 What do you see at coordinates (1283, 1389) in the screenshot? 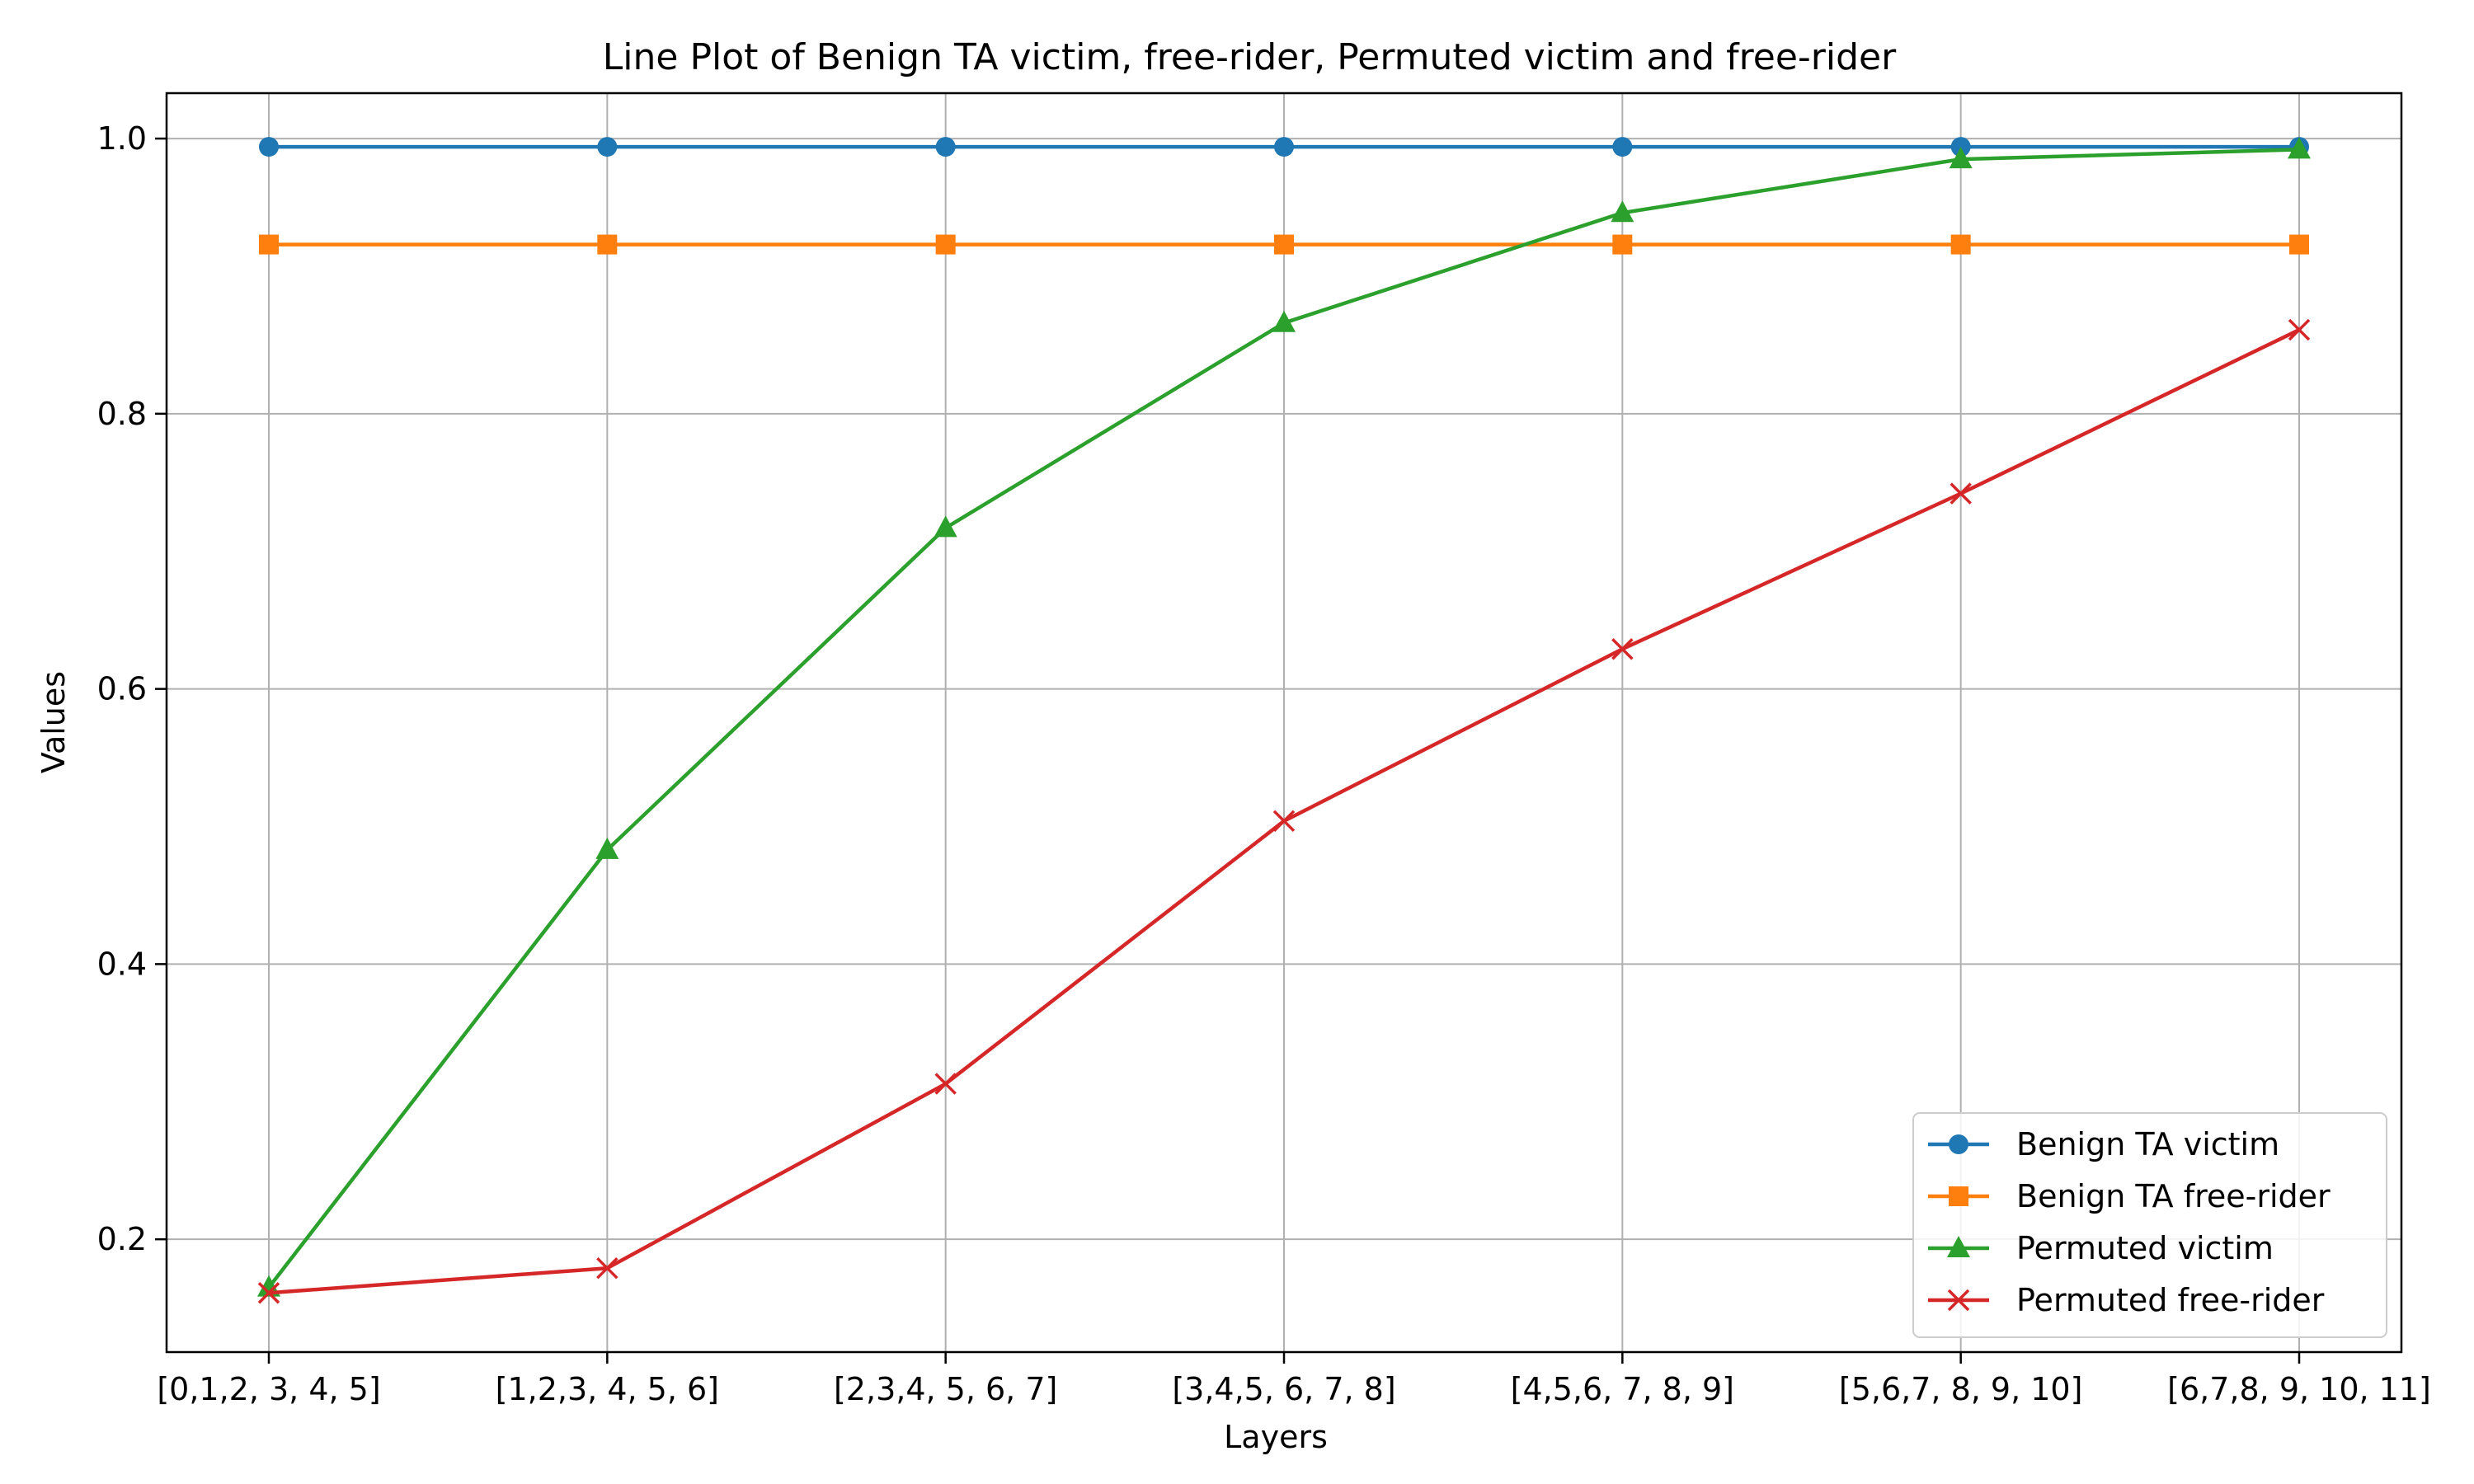
I see `x-tick-label: [3,4,5, 6, 7, 8]` at bounding box center [1283, 1389].